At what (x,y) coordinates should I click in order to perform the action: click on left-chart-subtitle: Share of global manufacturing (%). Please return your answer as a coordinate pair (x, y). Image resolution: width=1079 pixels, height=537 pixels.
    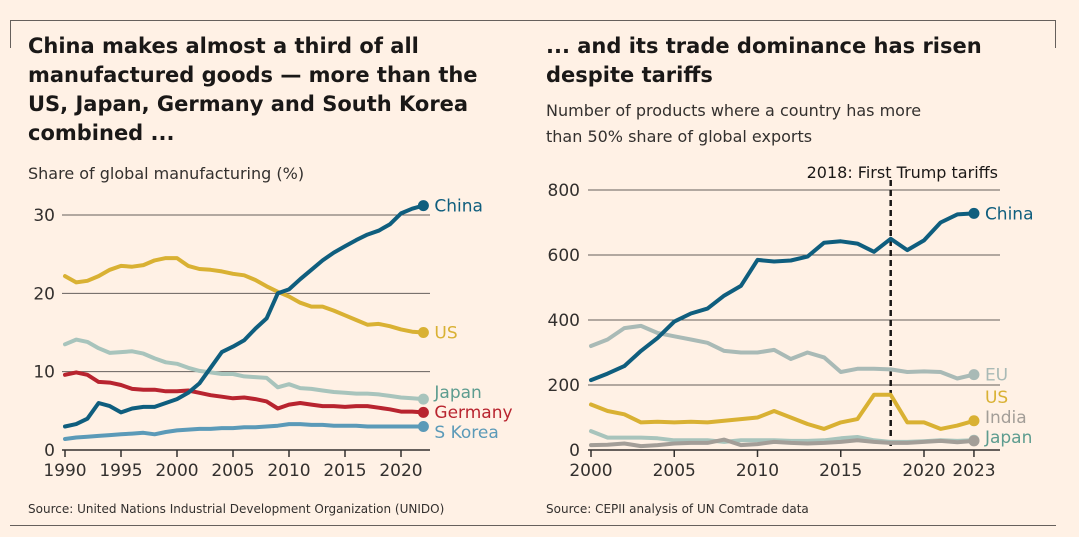
    Looking at the image, I should click on (166, 173).